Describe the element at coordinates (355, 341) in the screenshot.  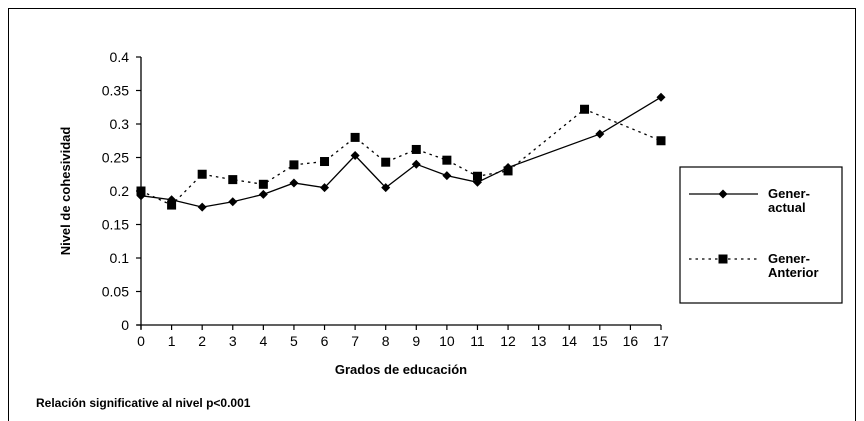
I see `x-tick-label: 7` at that location.